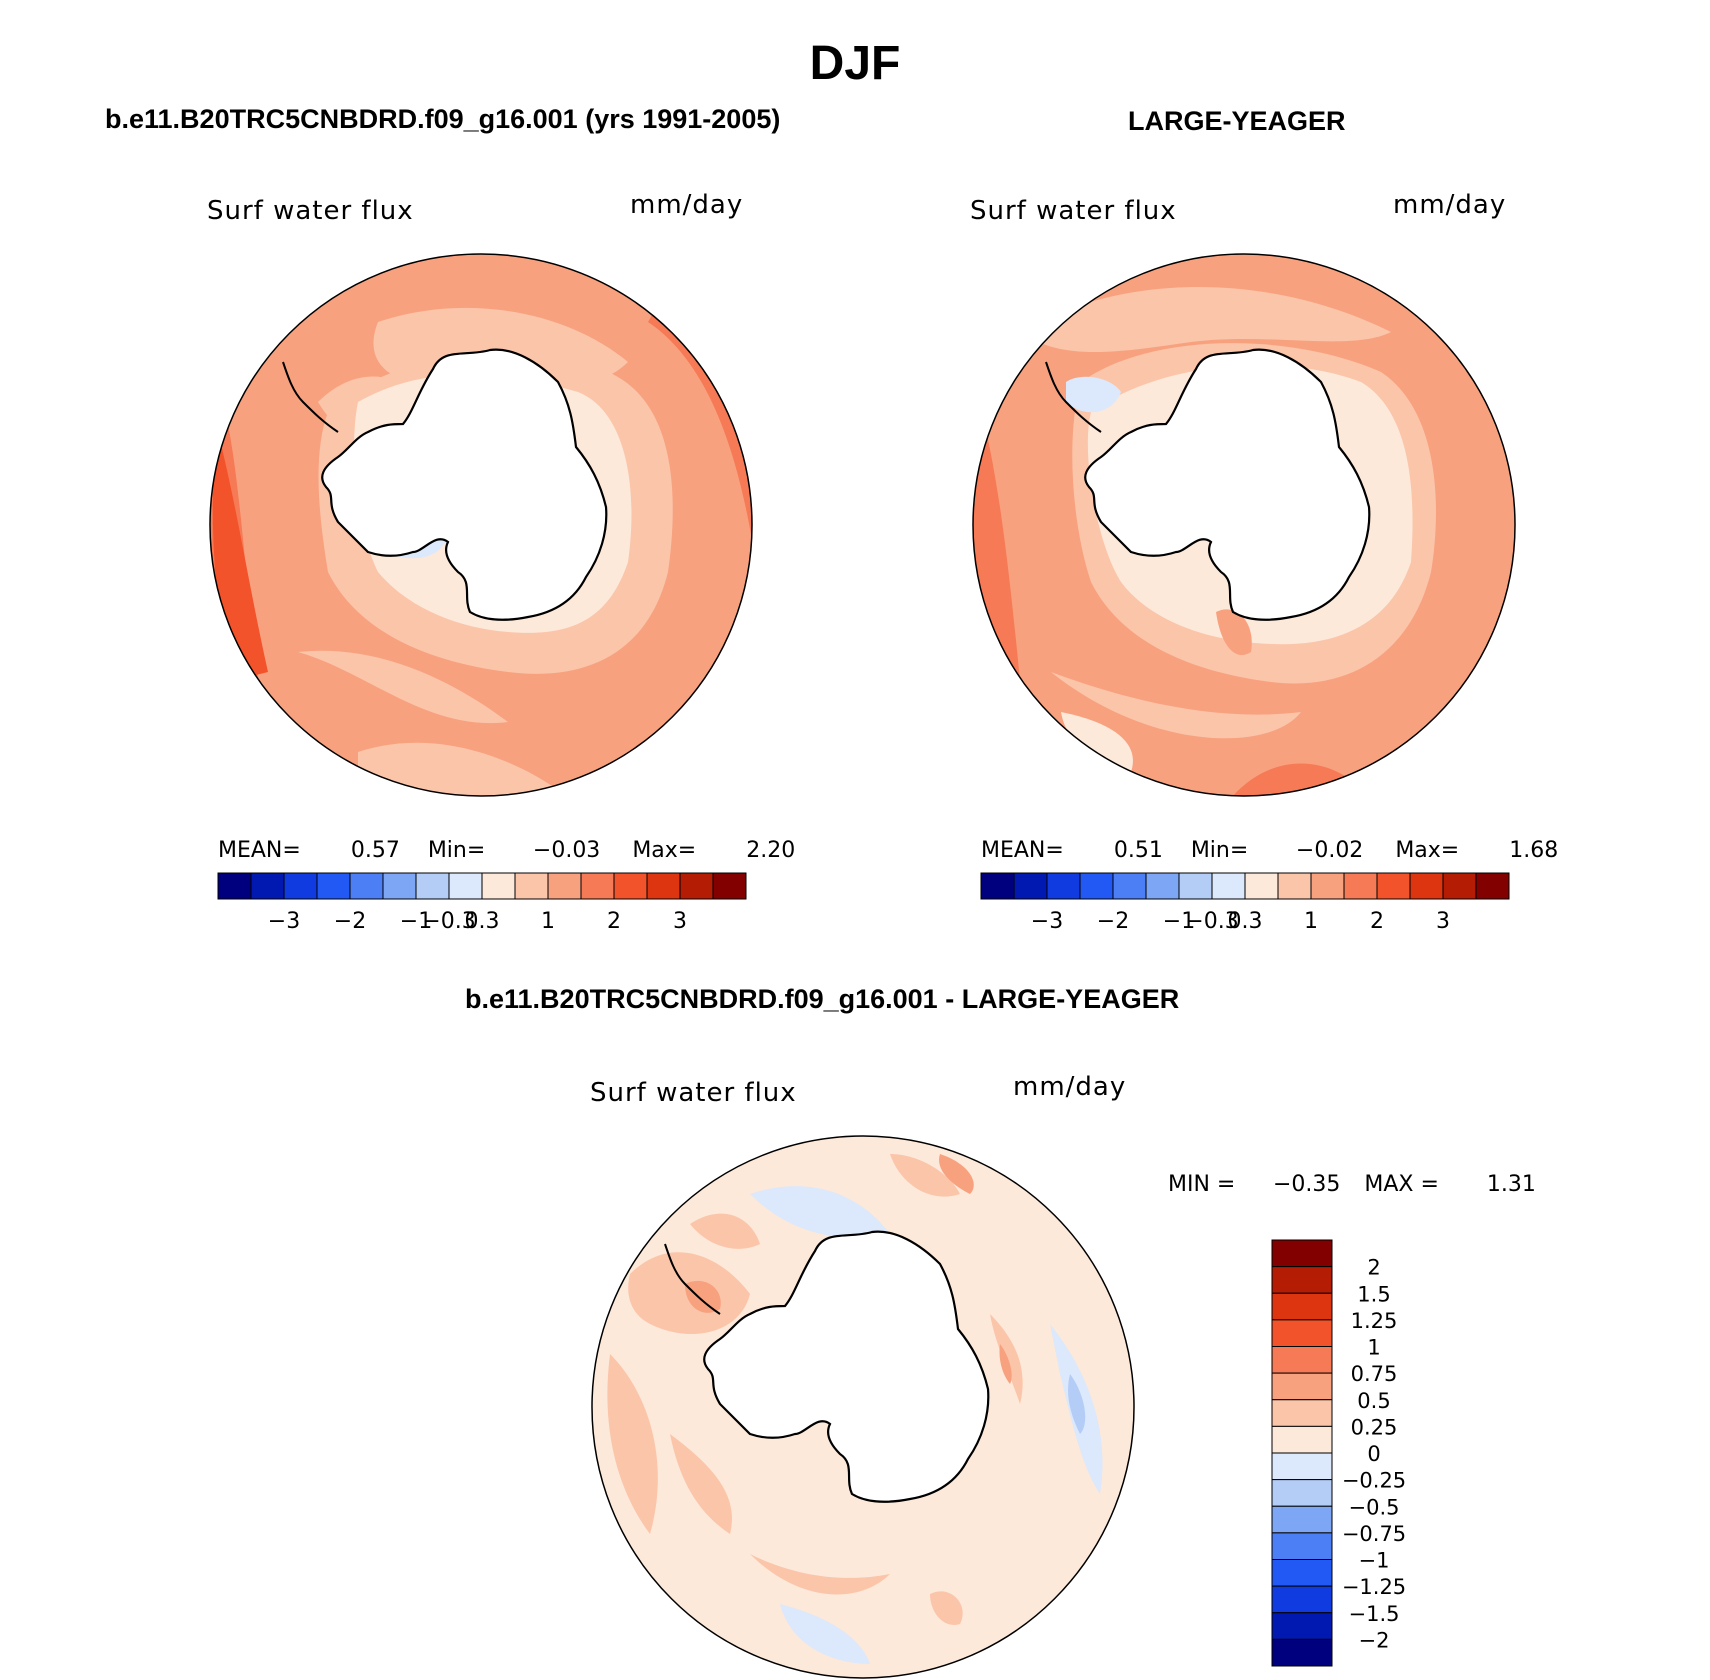  Describe the element at coordinates (1374, 1587) in the screenshot. I see `difference-colorbar-tick-label: −1.25` at that location.